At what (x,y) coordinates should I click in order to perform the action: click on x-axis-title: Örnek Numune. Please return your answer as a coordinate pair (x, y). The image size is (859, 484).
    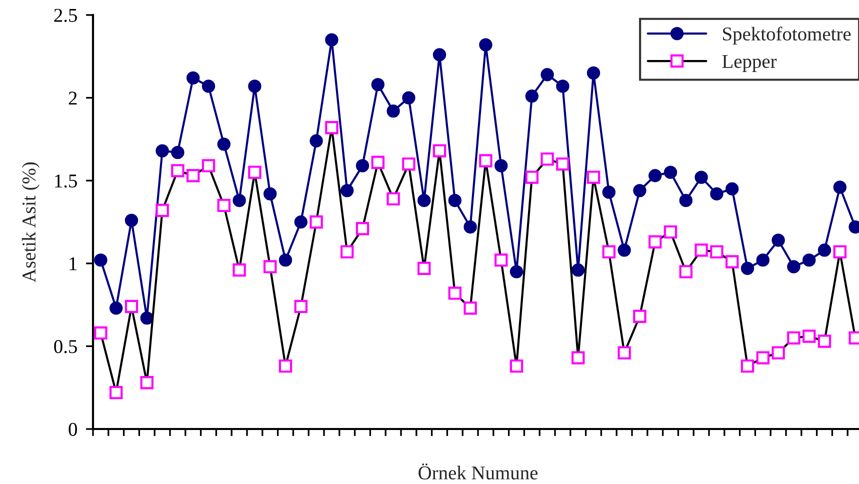
    Looking at the image, I should click on (478, 472).